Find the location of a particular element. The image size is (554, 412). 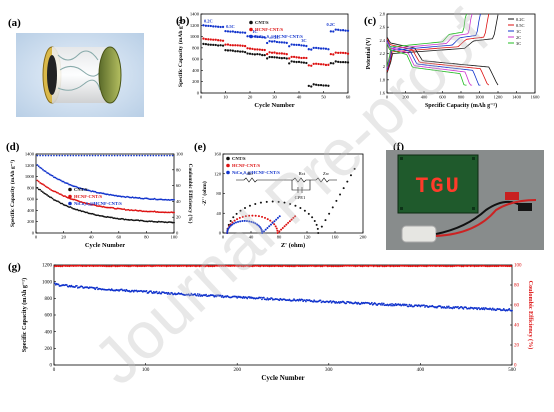

y2-tick-label: 80 is located at coordinates (178, 169).